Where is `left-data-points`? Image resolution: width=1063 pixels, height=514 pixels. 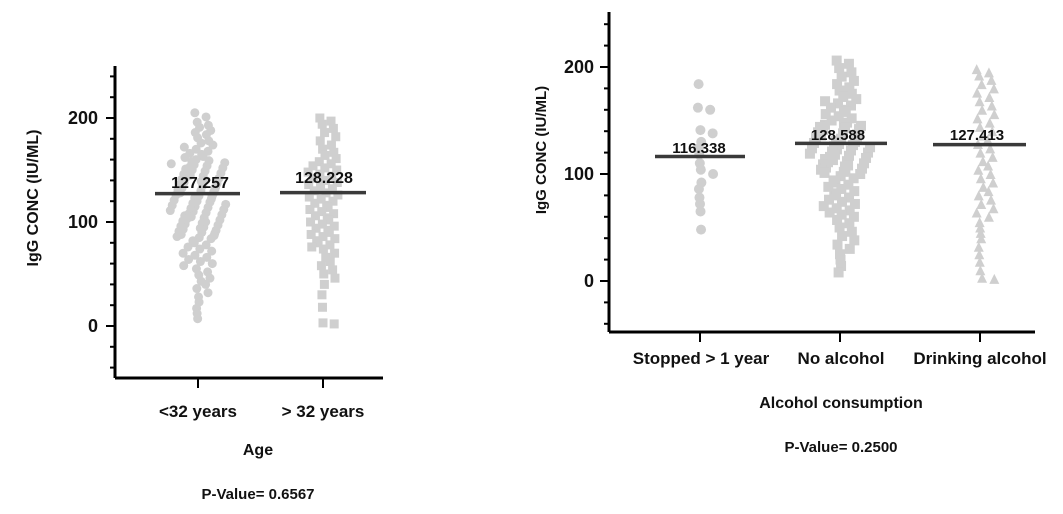
left-data-points is located at coordinates (254, 218).